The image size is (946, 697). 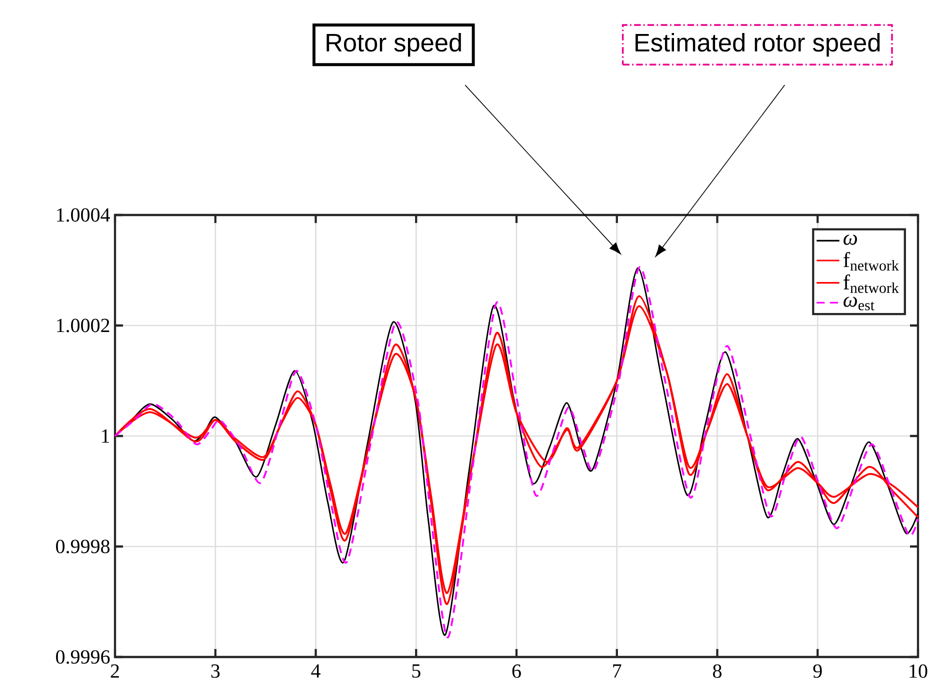 I want to click on x-tick-label: 7, so click(x=617, y=671).